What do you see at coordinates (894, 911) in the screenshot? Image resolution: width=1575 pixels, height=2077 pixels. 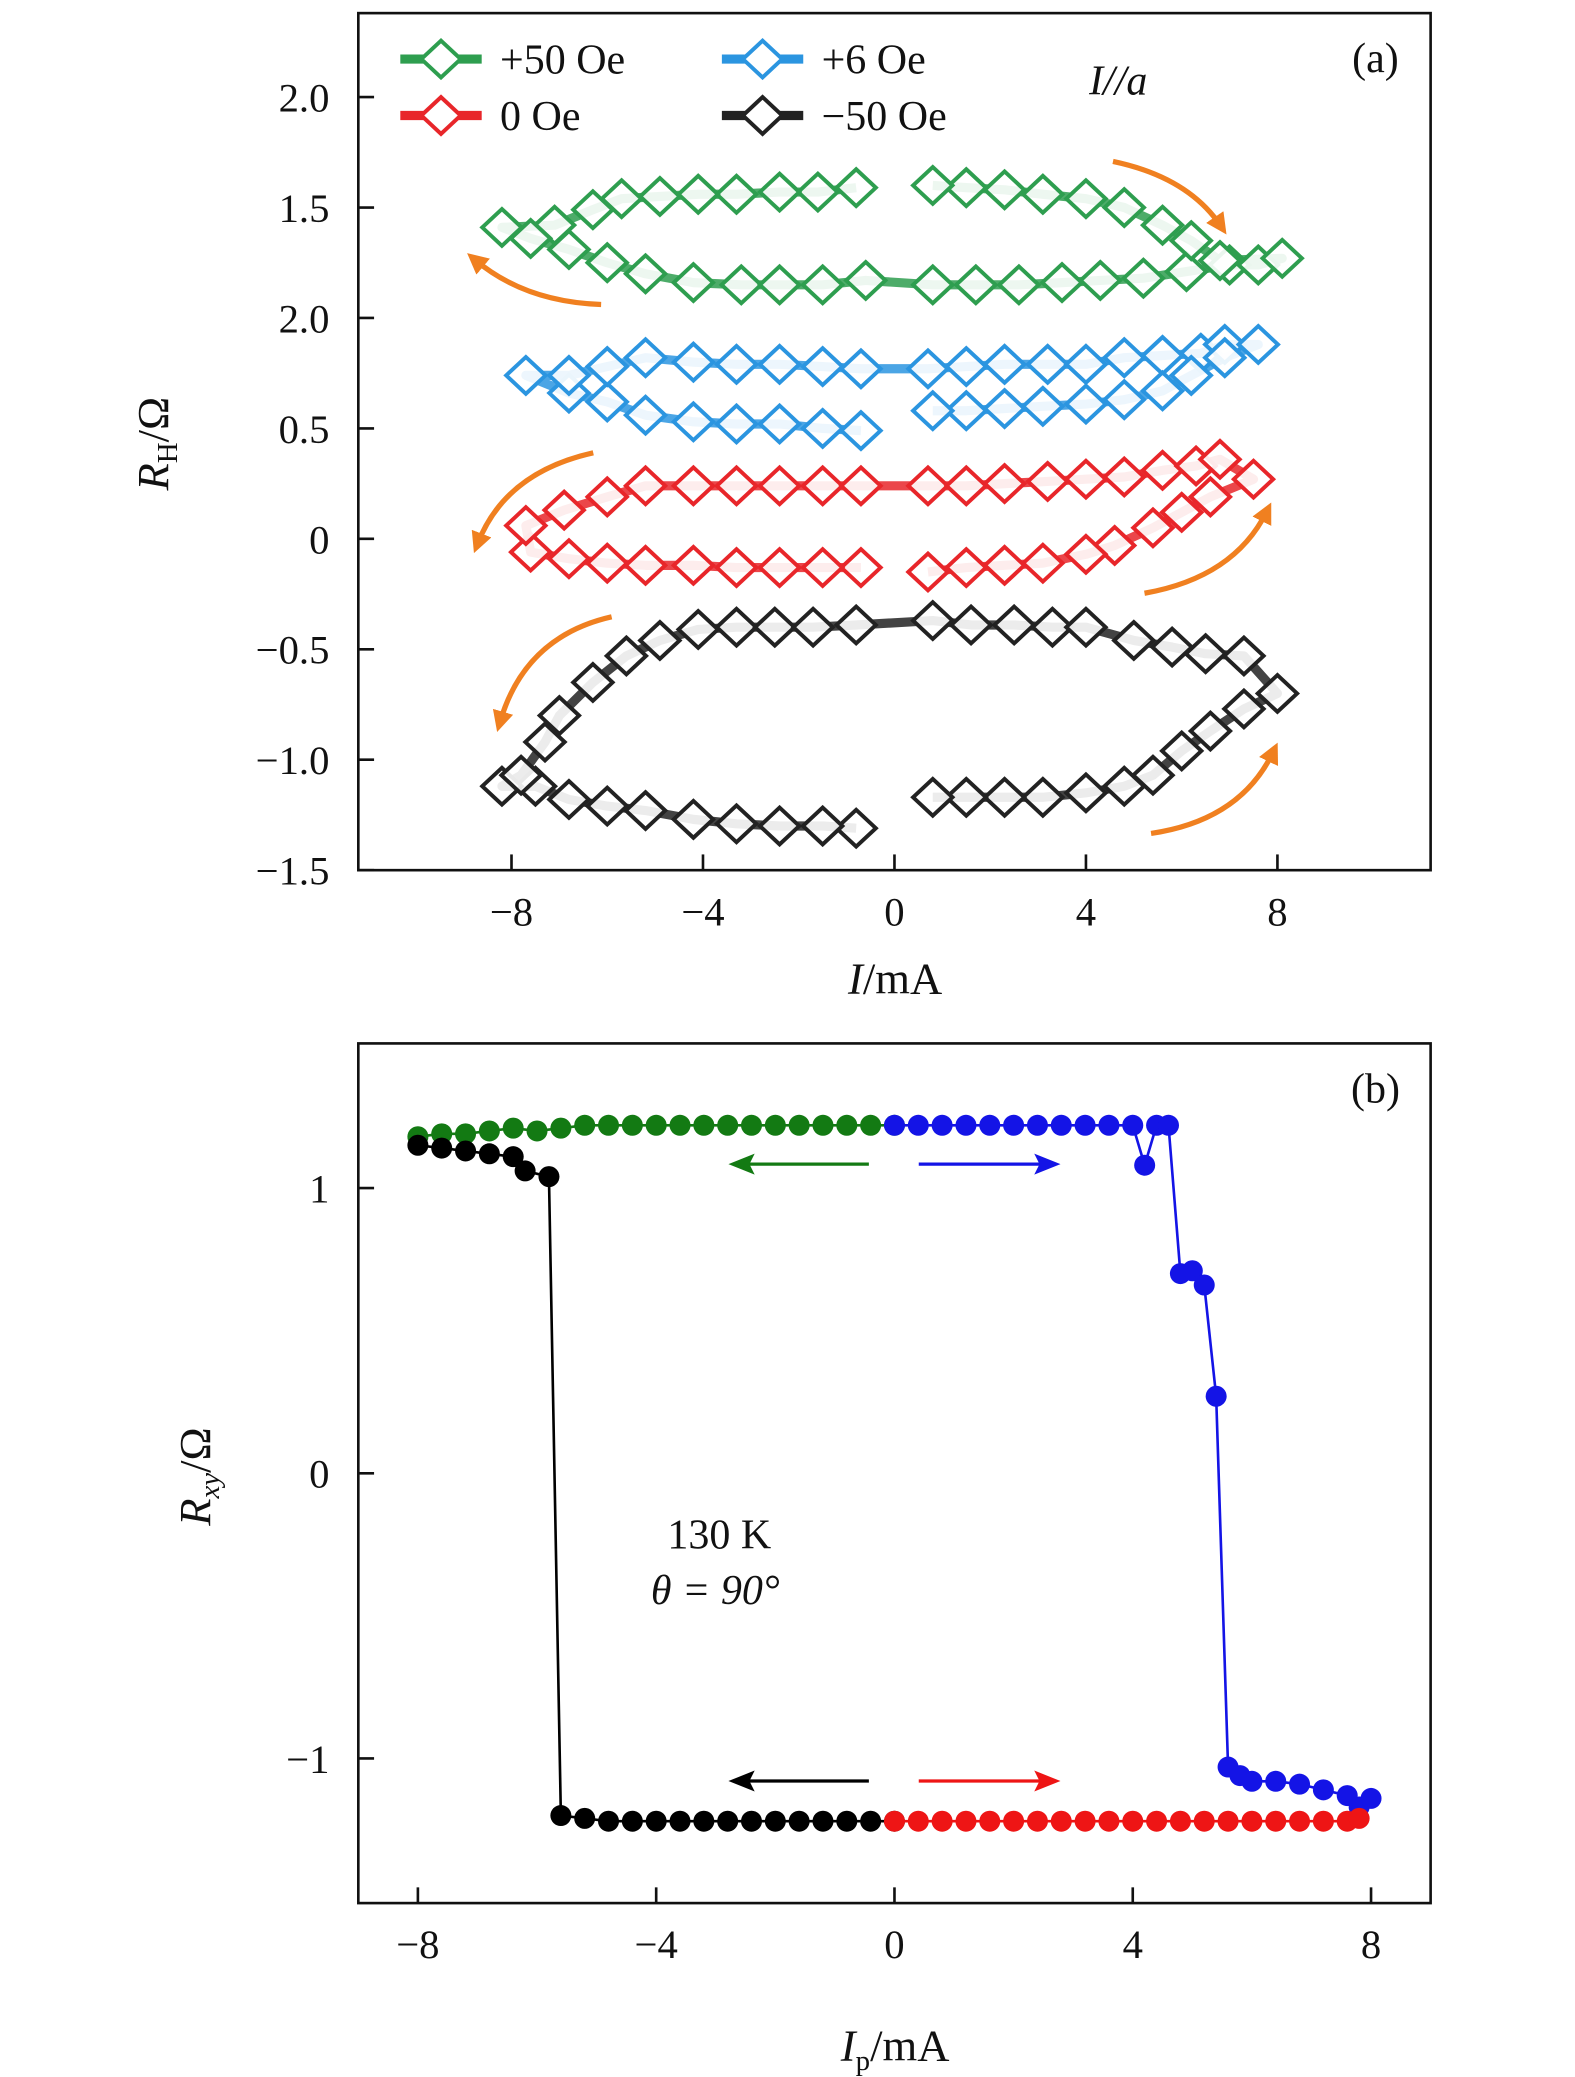 I see `x-tick-label: 0` at bounding box center [894, 911].